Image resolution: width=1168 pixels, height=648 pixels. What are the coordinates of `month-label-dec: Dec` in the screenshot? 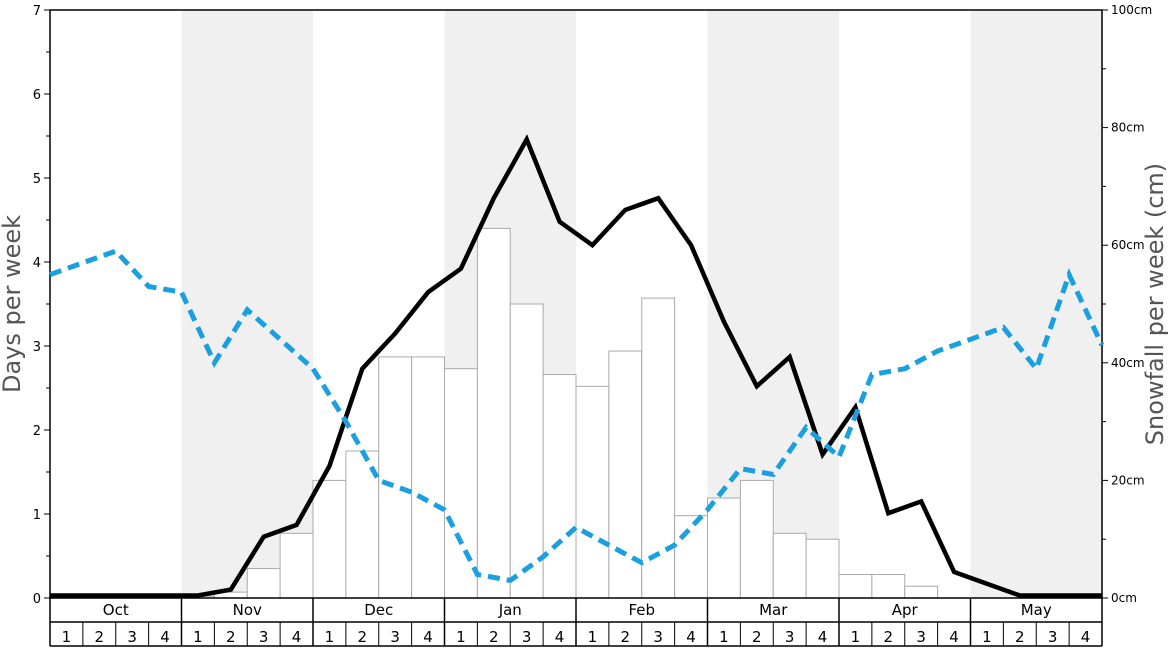 It's located at (378, 610).